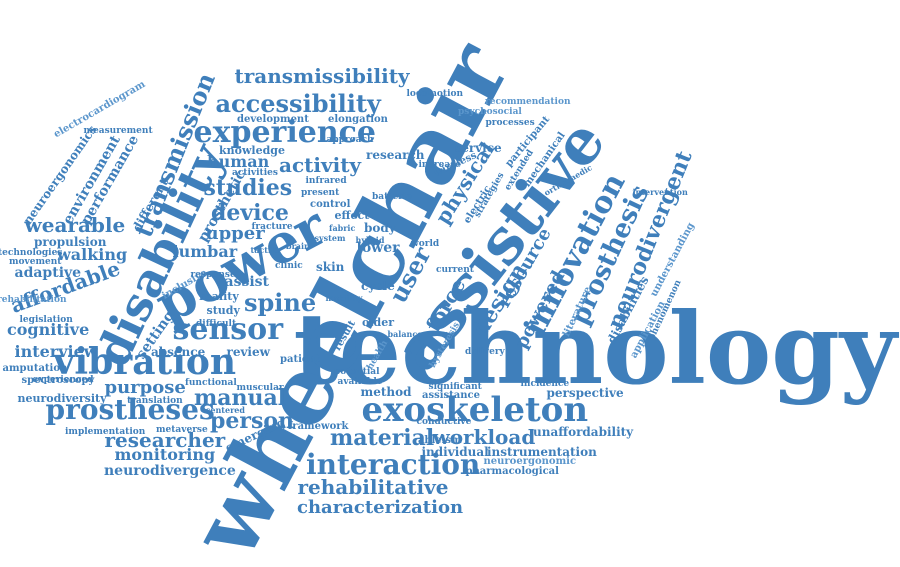 This screenshot has width=900, height=567. I want to click on word-person: person, so click(252, 421).